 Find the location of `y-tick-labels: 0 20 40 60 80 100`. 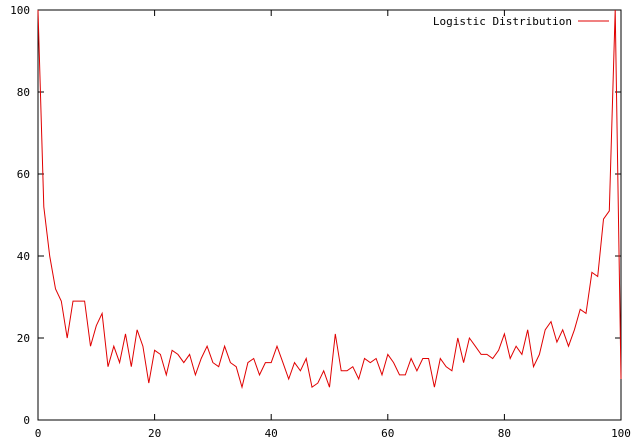

y-tick-labels: 0 20 40 60 80 100 is located at coordinates (20, 215).